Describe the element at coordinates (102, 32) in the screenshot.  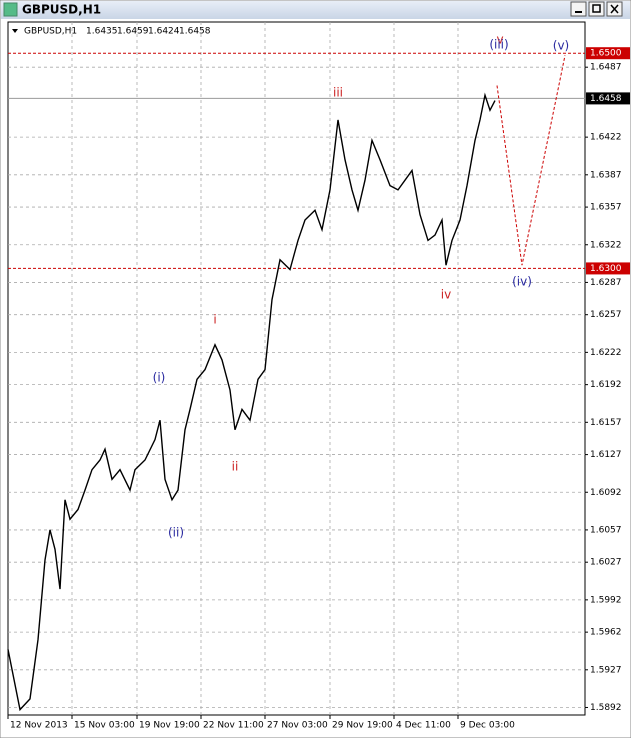
I see `ohlc-value: 1.6435` at that location.